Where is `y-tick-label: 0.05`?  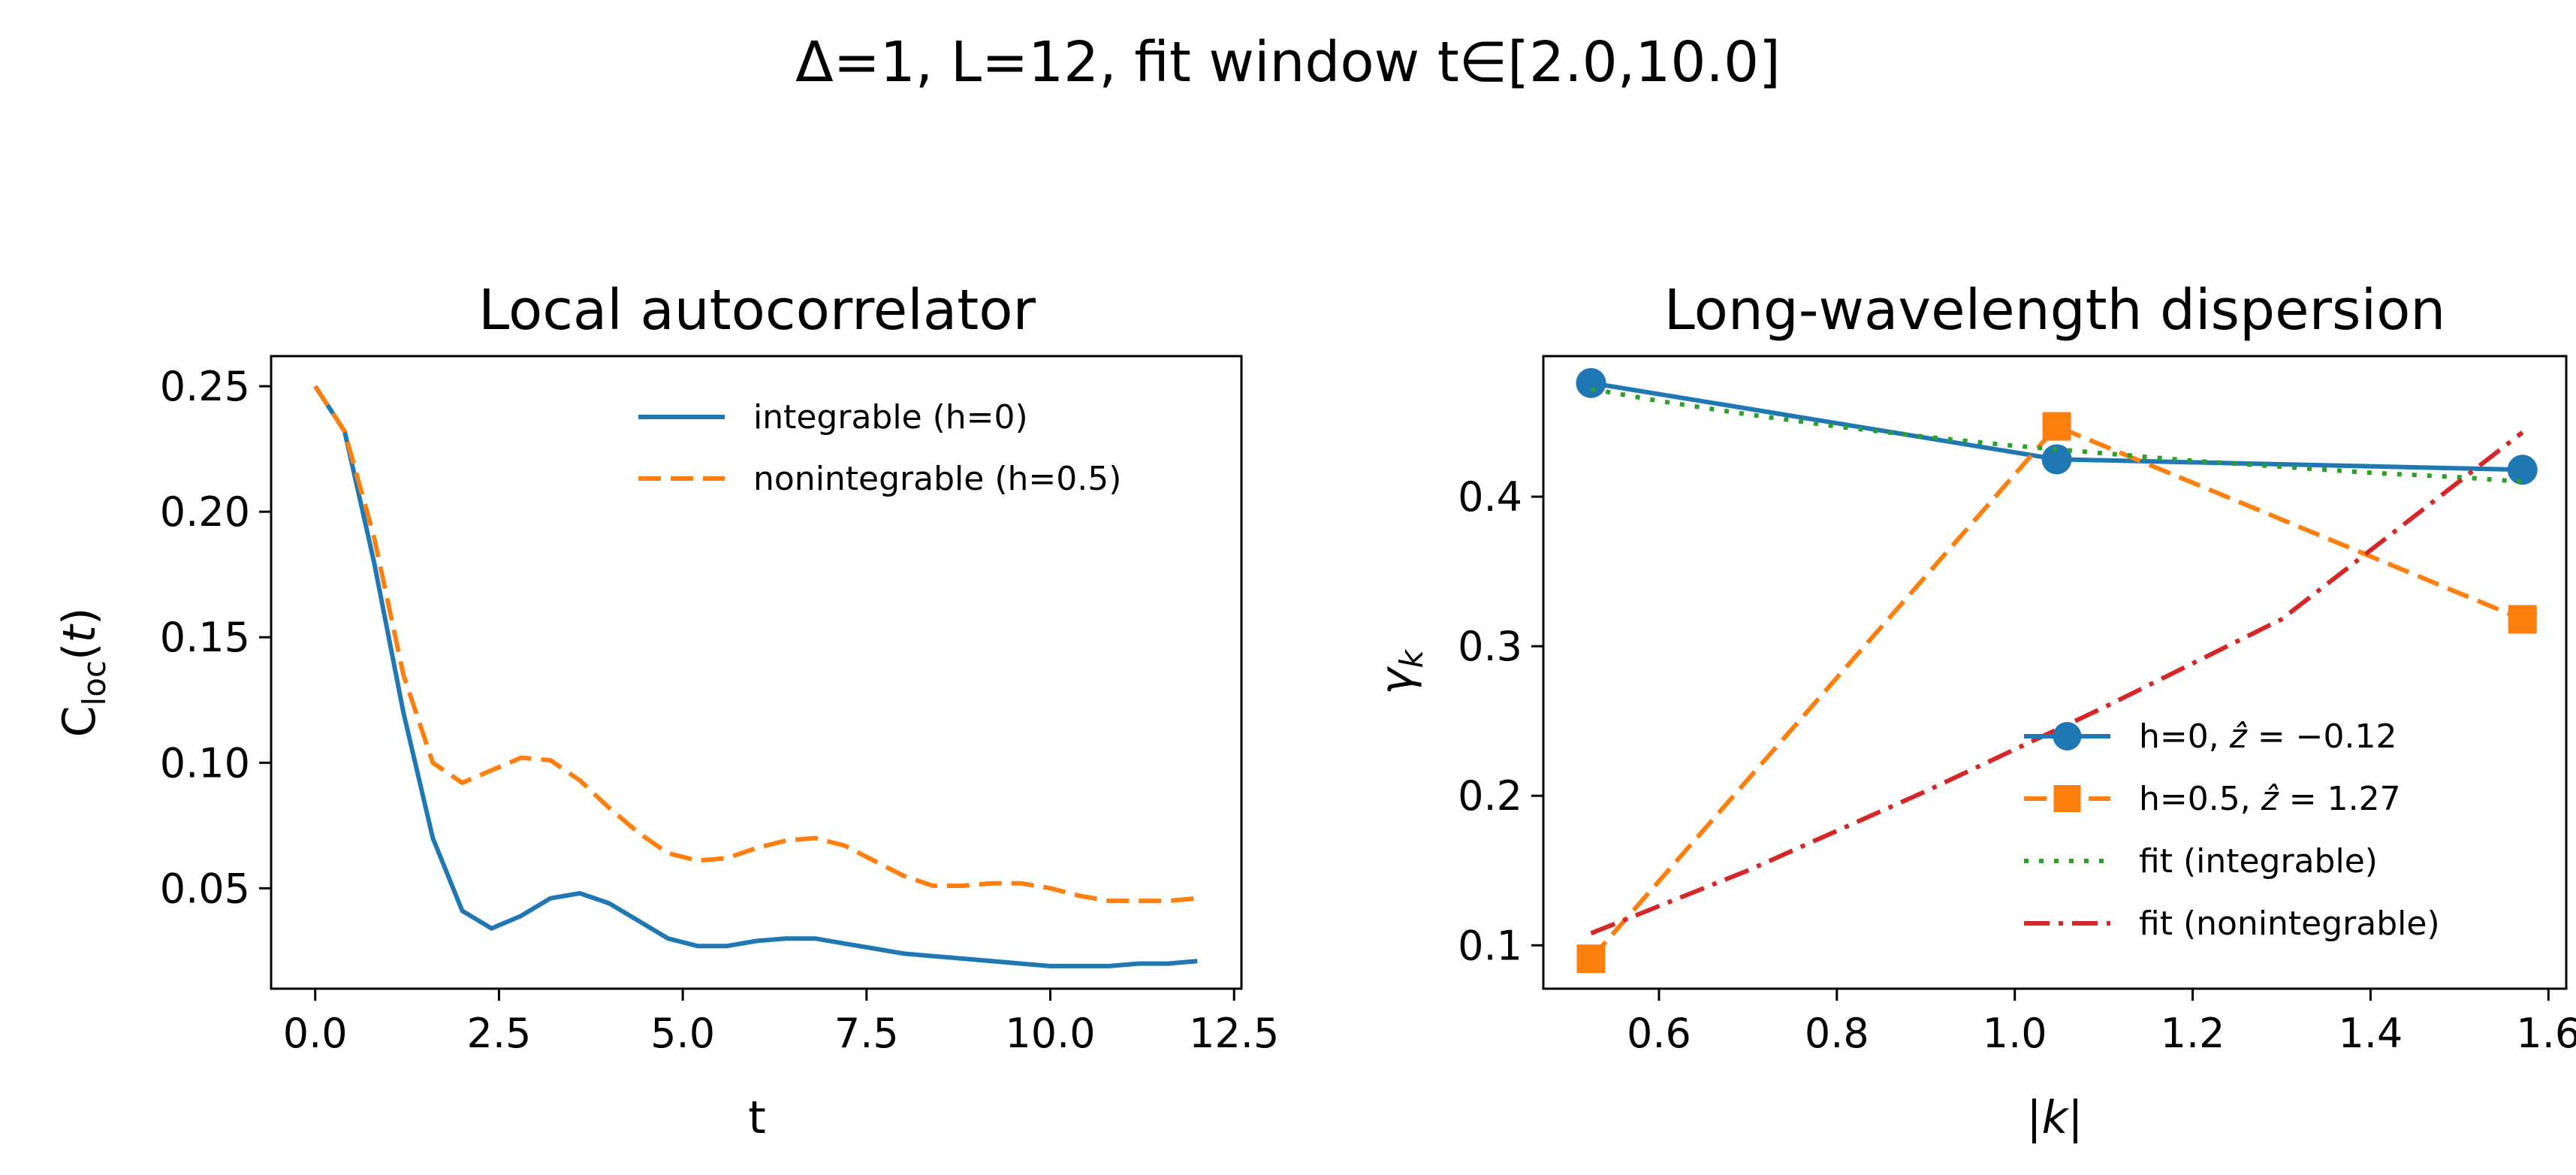 y-tick-label: 0.05 is located at coordinates (205, 889).